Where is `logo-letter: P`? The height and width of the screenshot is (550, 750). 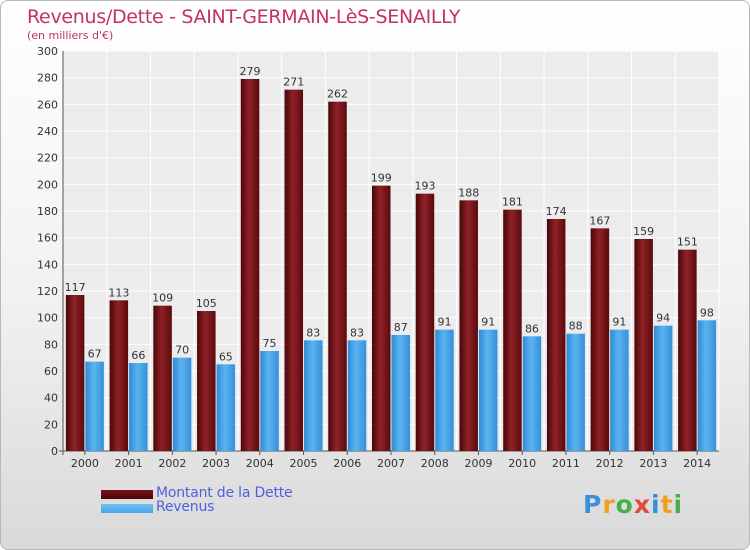
logo-letter: P is located at coordinates (593, 504).